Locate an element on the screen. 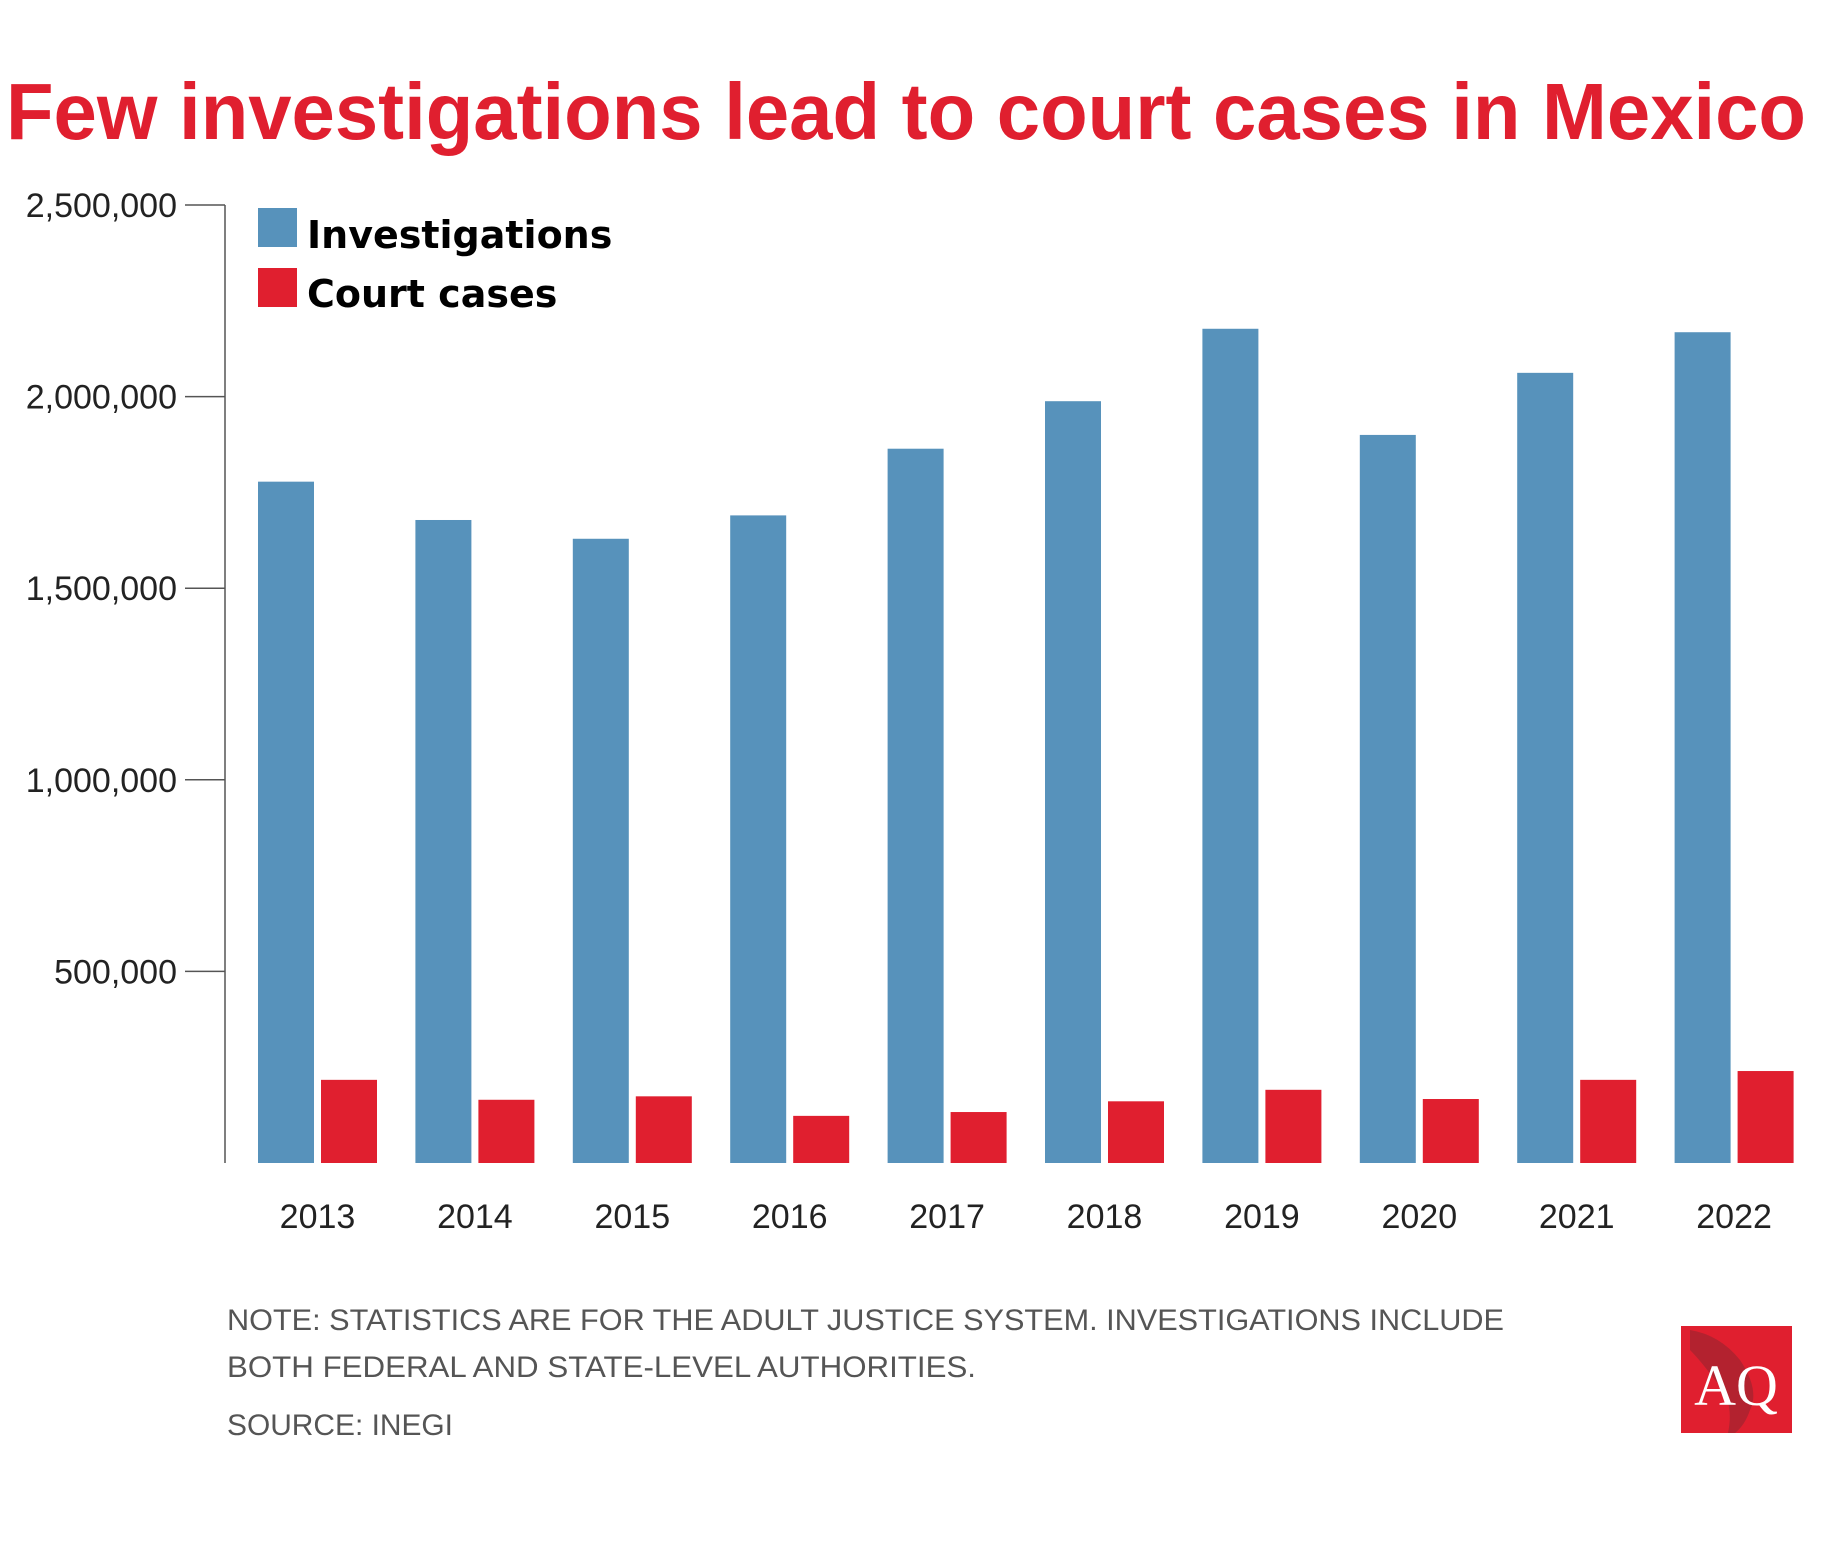 The width and height of the screenshot is (1825, 1563). bar-court-cases-2015 is located at coordinates (663, 1129).